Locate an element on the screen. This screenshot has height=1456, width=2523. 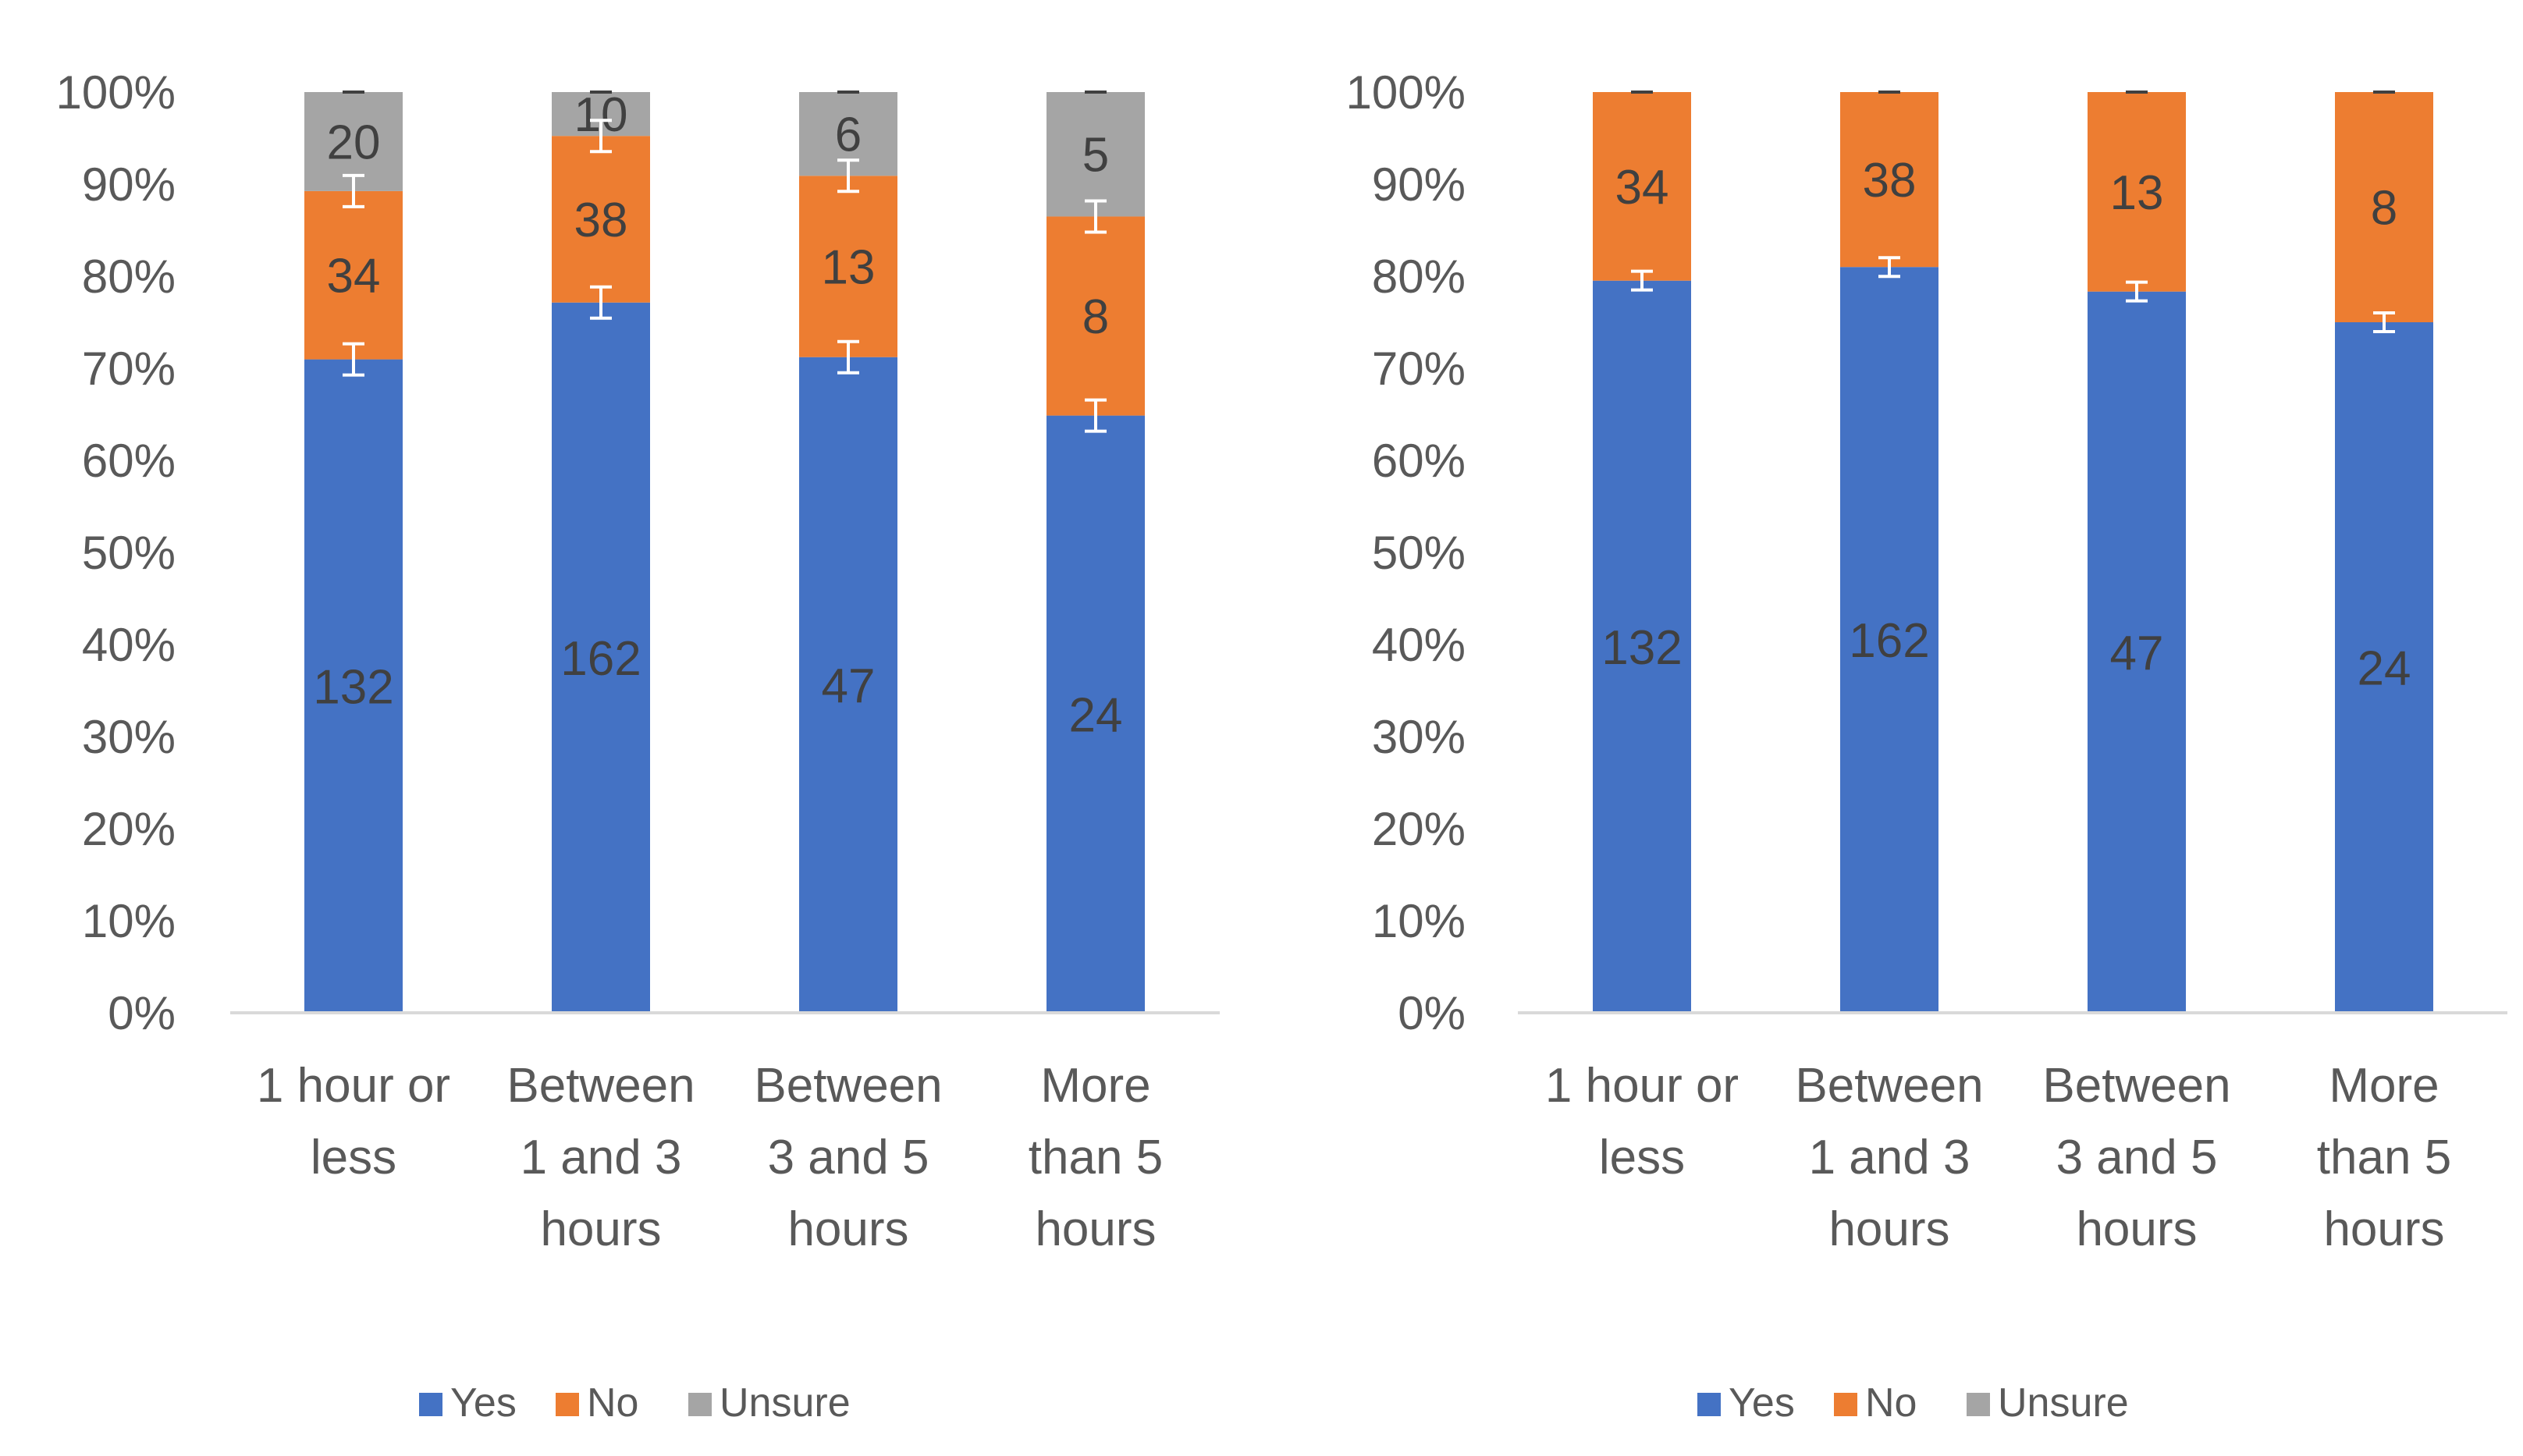
y-tick-label: 60% is located at coordinates (1419, 461).